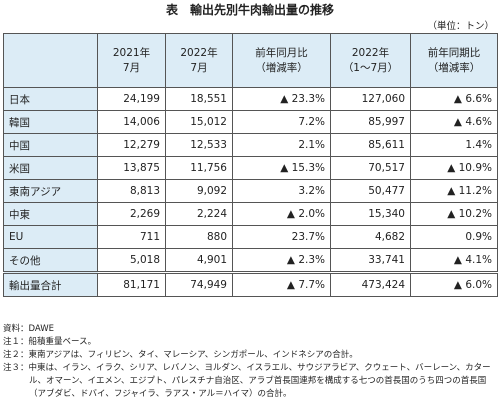  Describe the element at coordinates (370, 145) in the screenshot. I see `cell: 85,611` at that location.